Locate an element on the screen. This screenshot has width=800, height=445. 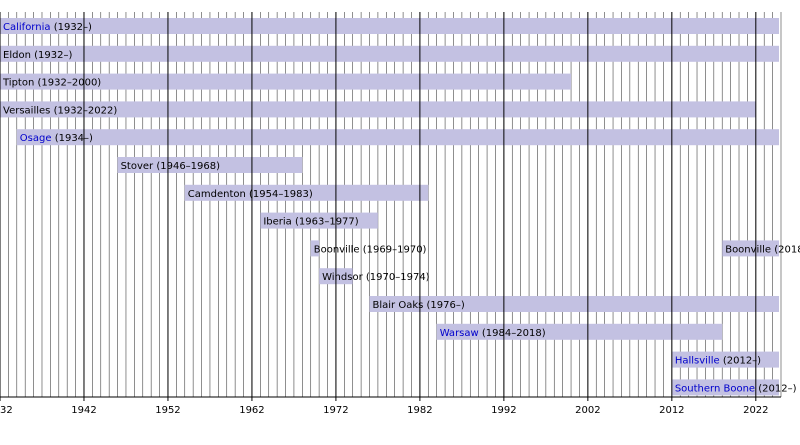
bar-label: Southern Boone (2012–) is located at coordinates (736, 388).